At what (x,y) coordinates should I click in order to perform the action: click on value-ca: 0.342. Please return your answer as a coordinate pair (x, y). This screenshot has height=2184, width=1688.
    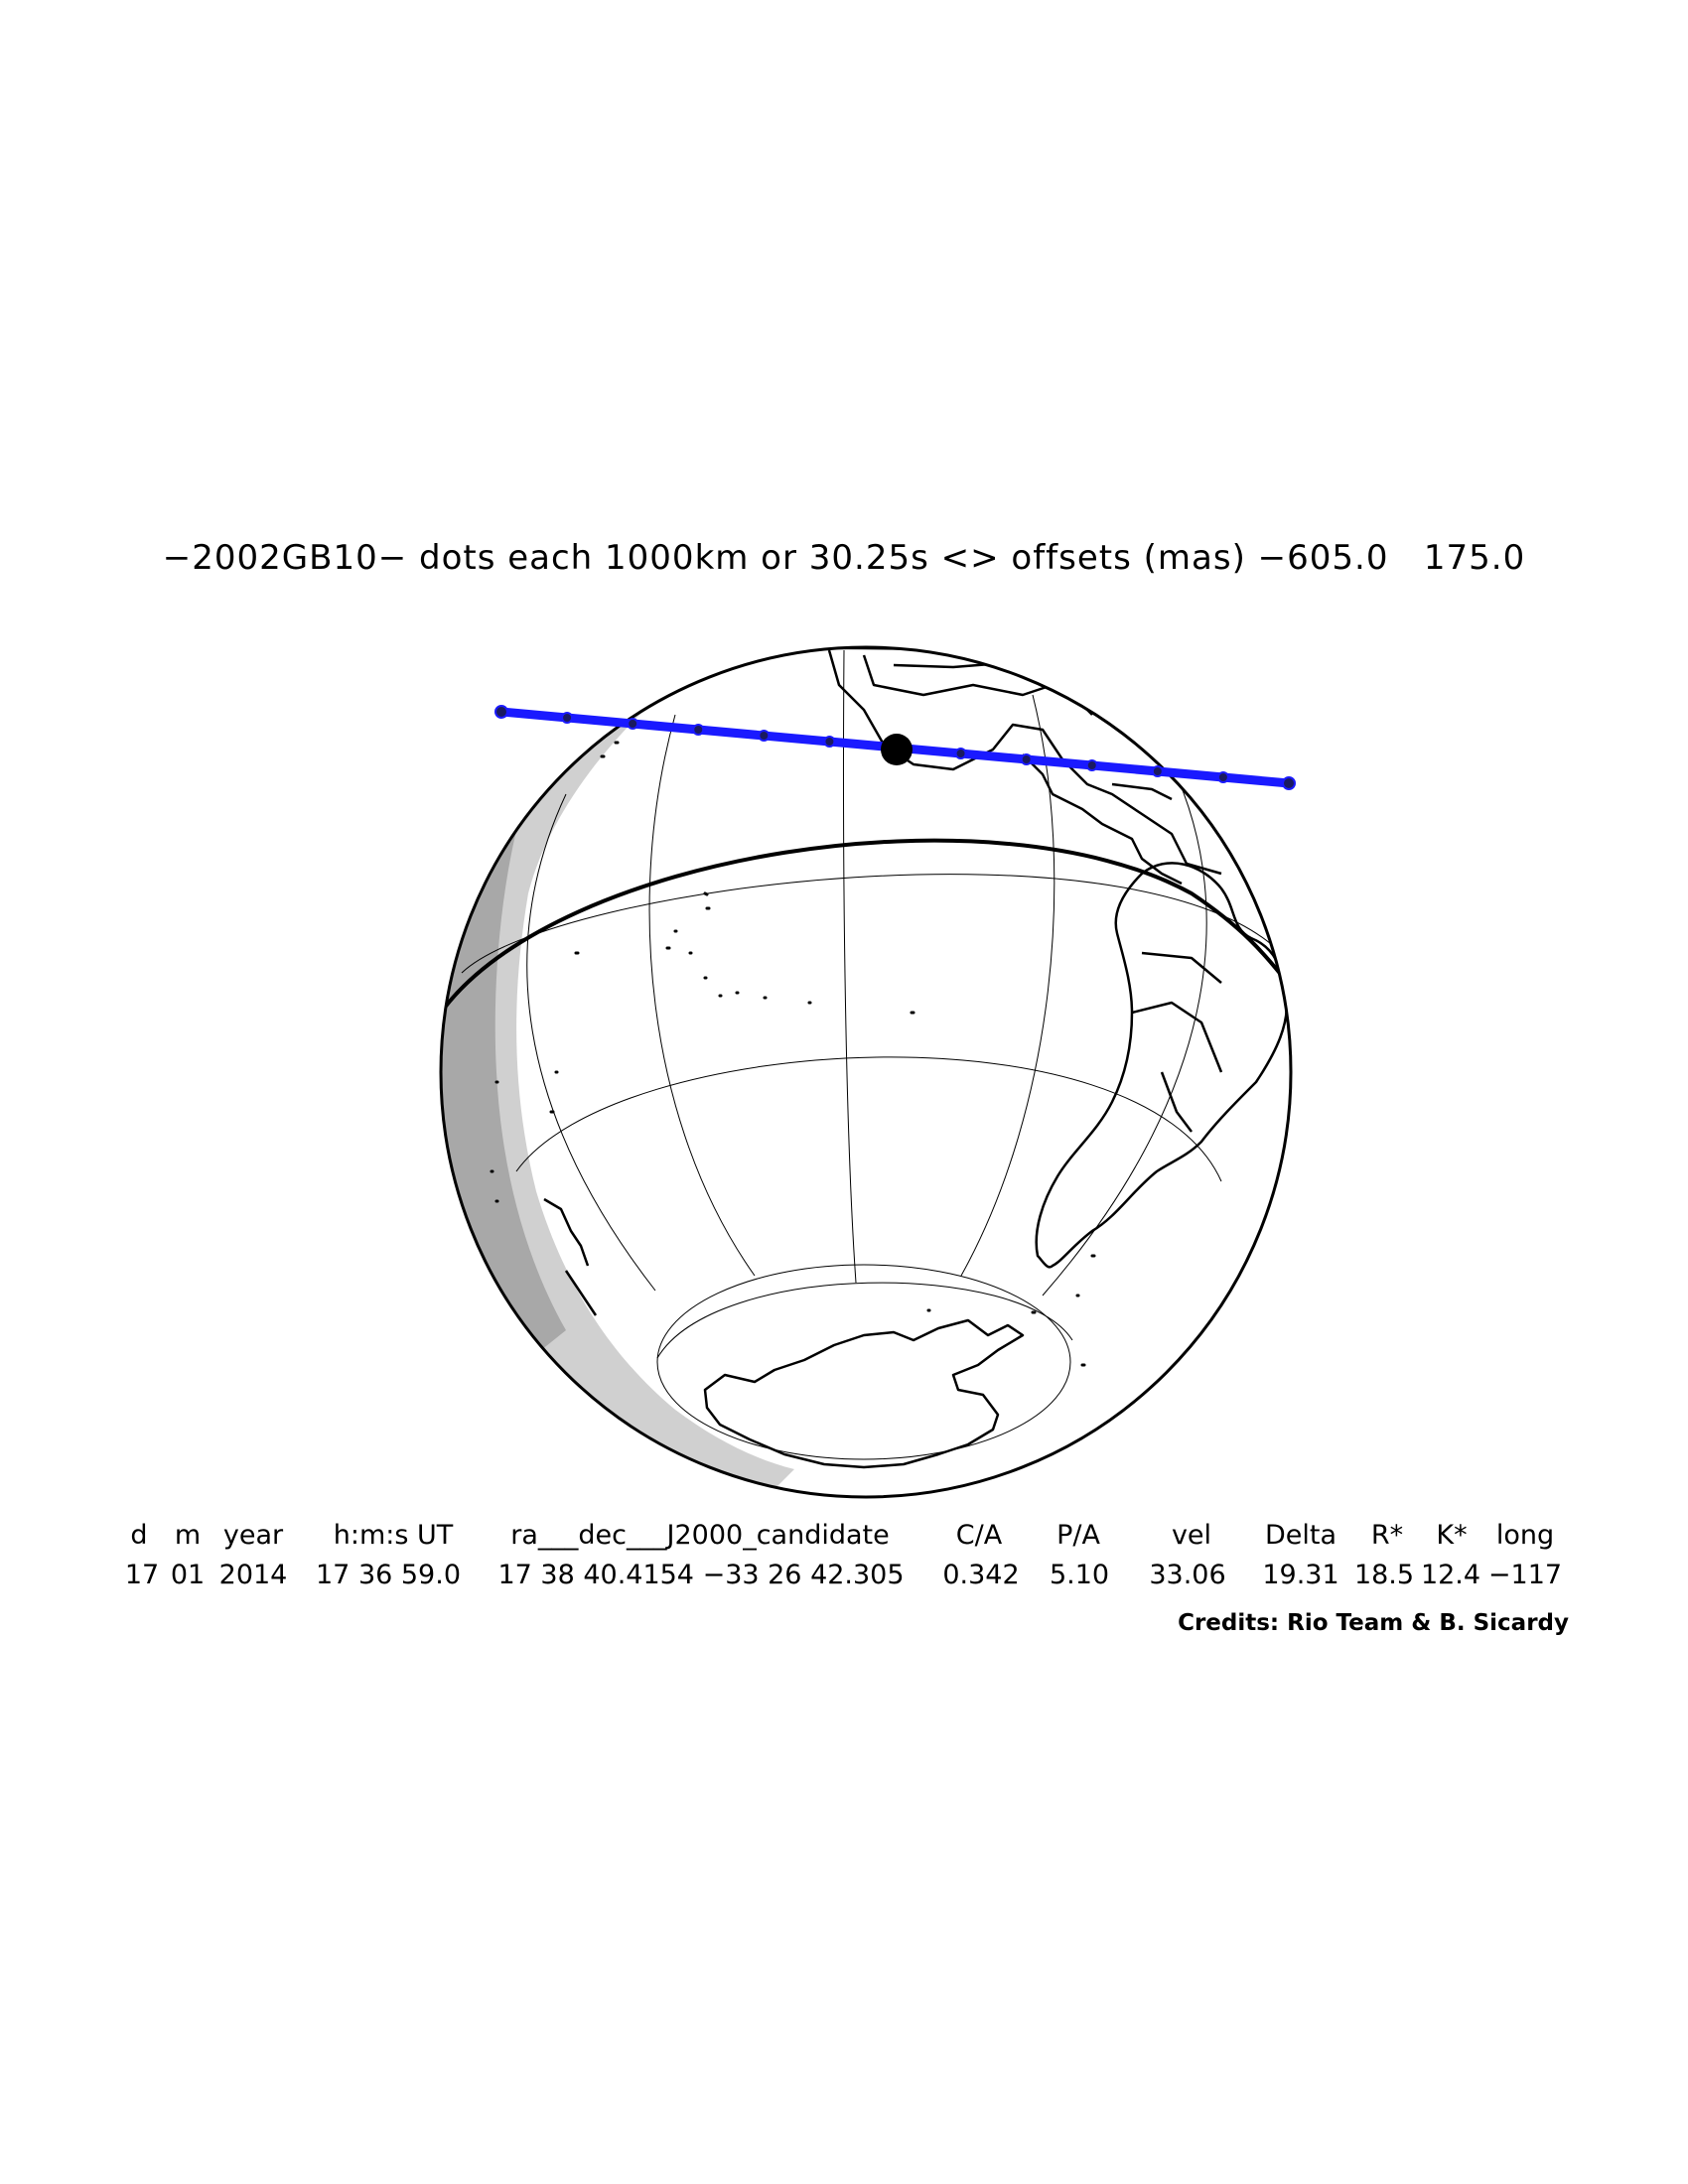
    Looking at the image, I should click on (981, 1575).